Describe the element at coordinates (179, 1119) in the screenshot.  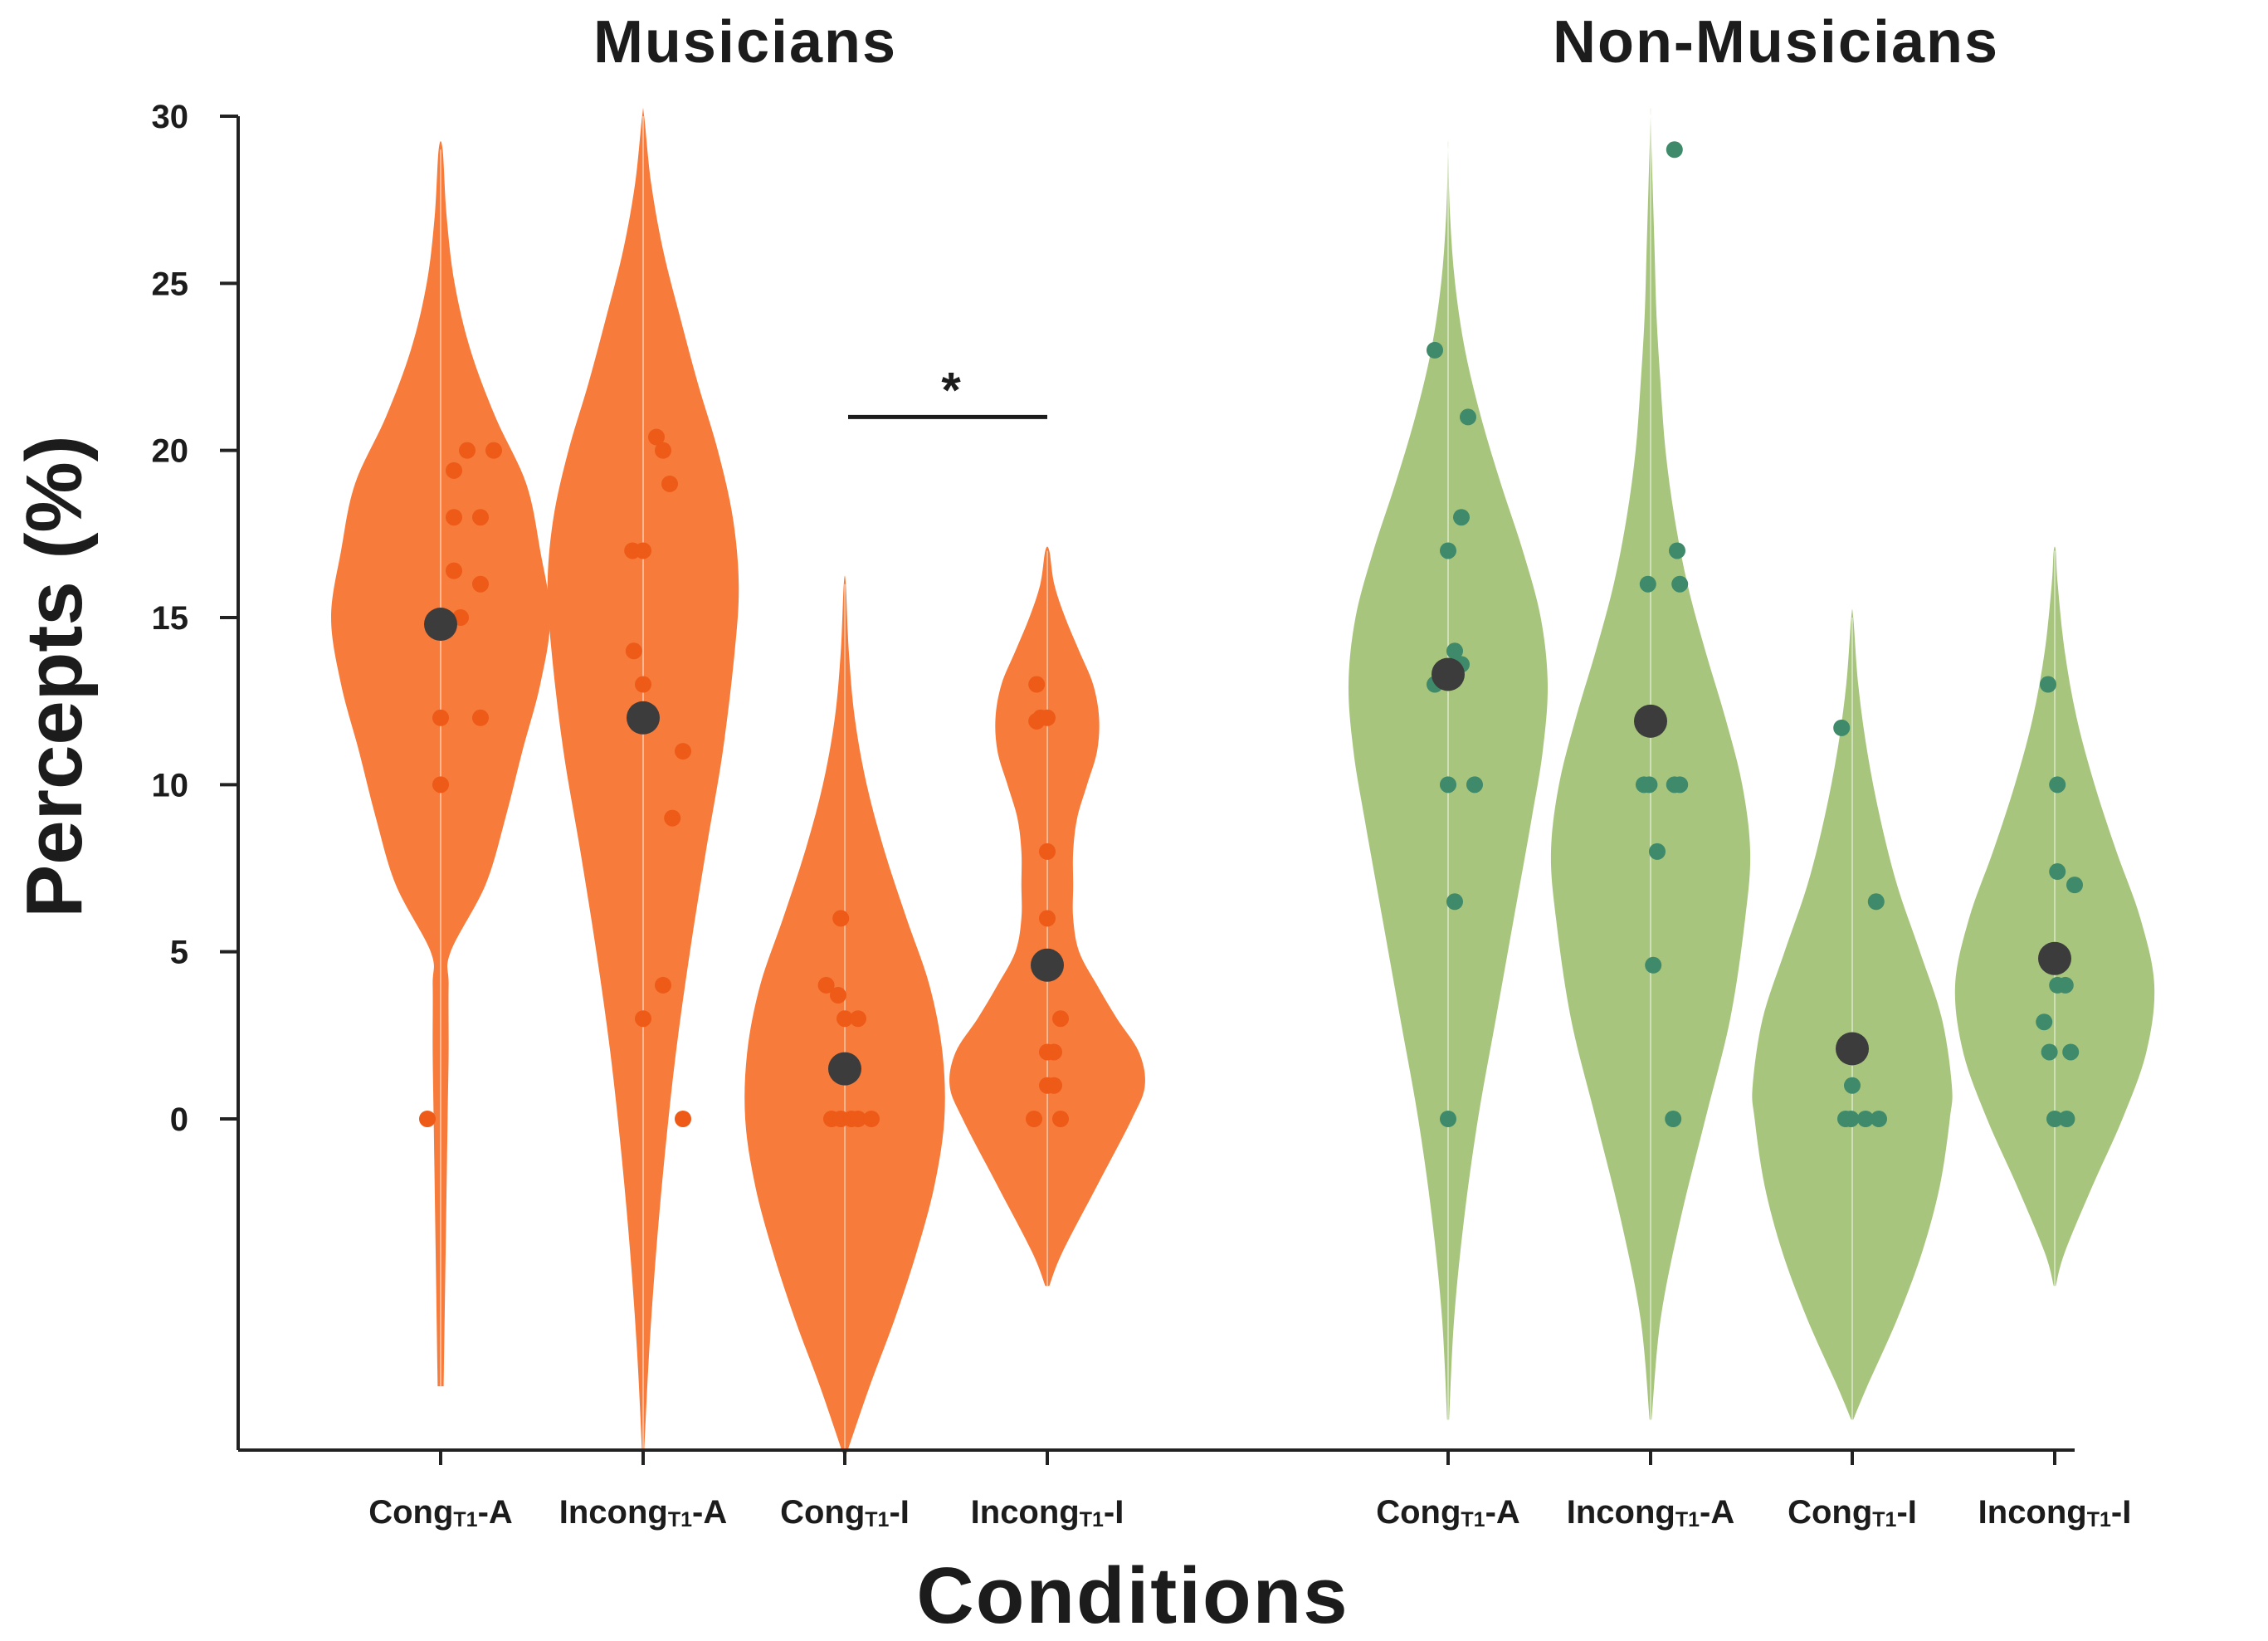
I see `y-tick-label-0: 0` at that location.